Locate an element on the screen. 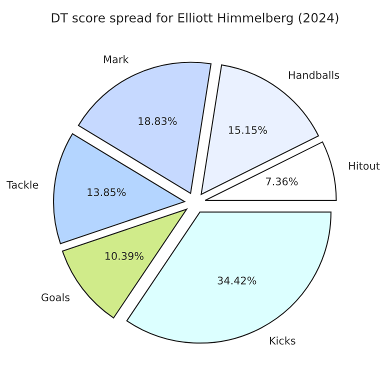  slice-label: Handballs is located at coordinates (314, 74).